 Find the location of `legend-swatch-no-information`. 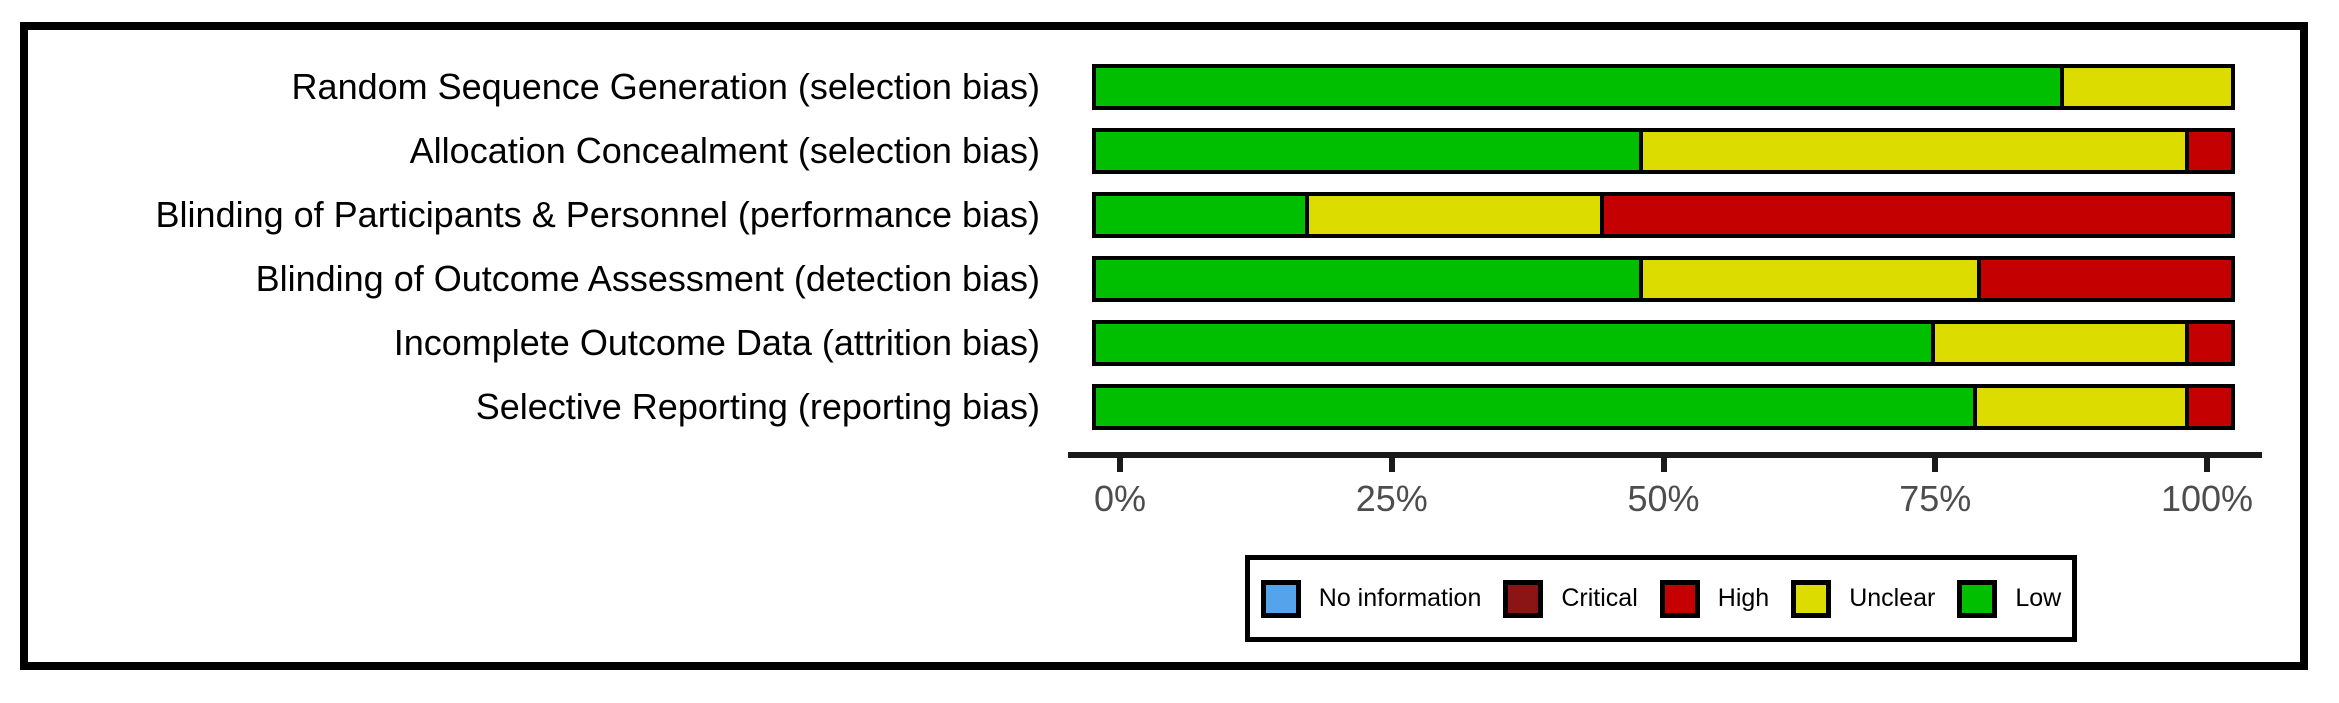

legend-swatch-no-information is located at coordinates (1280, 598).